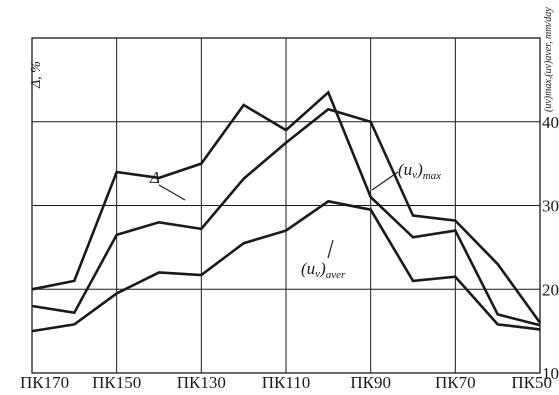  I want to click on umax-leader-line, so click(385, 181).